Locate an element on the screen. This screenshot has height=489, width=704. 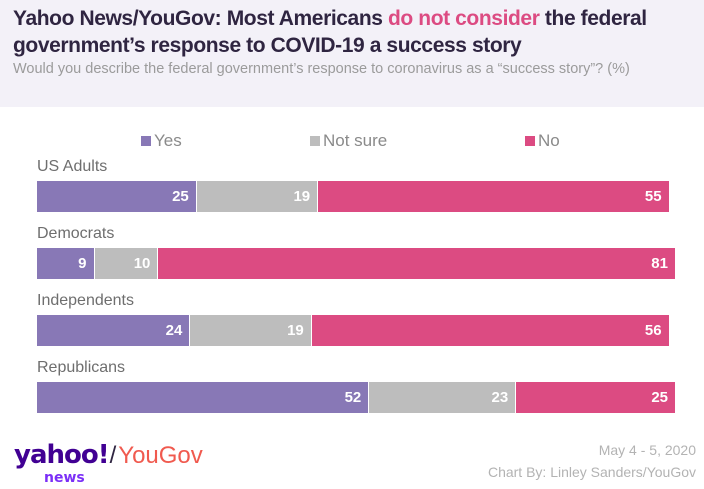
legend-label-not-sure: Not sure is located at coordinates (355, 140).